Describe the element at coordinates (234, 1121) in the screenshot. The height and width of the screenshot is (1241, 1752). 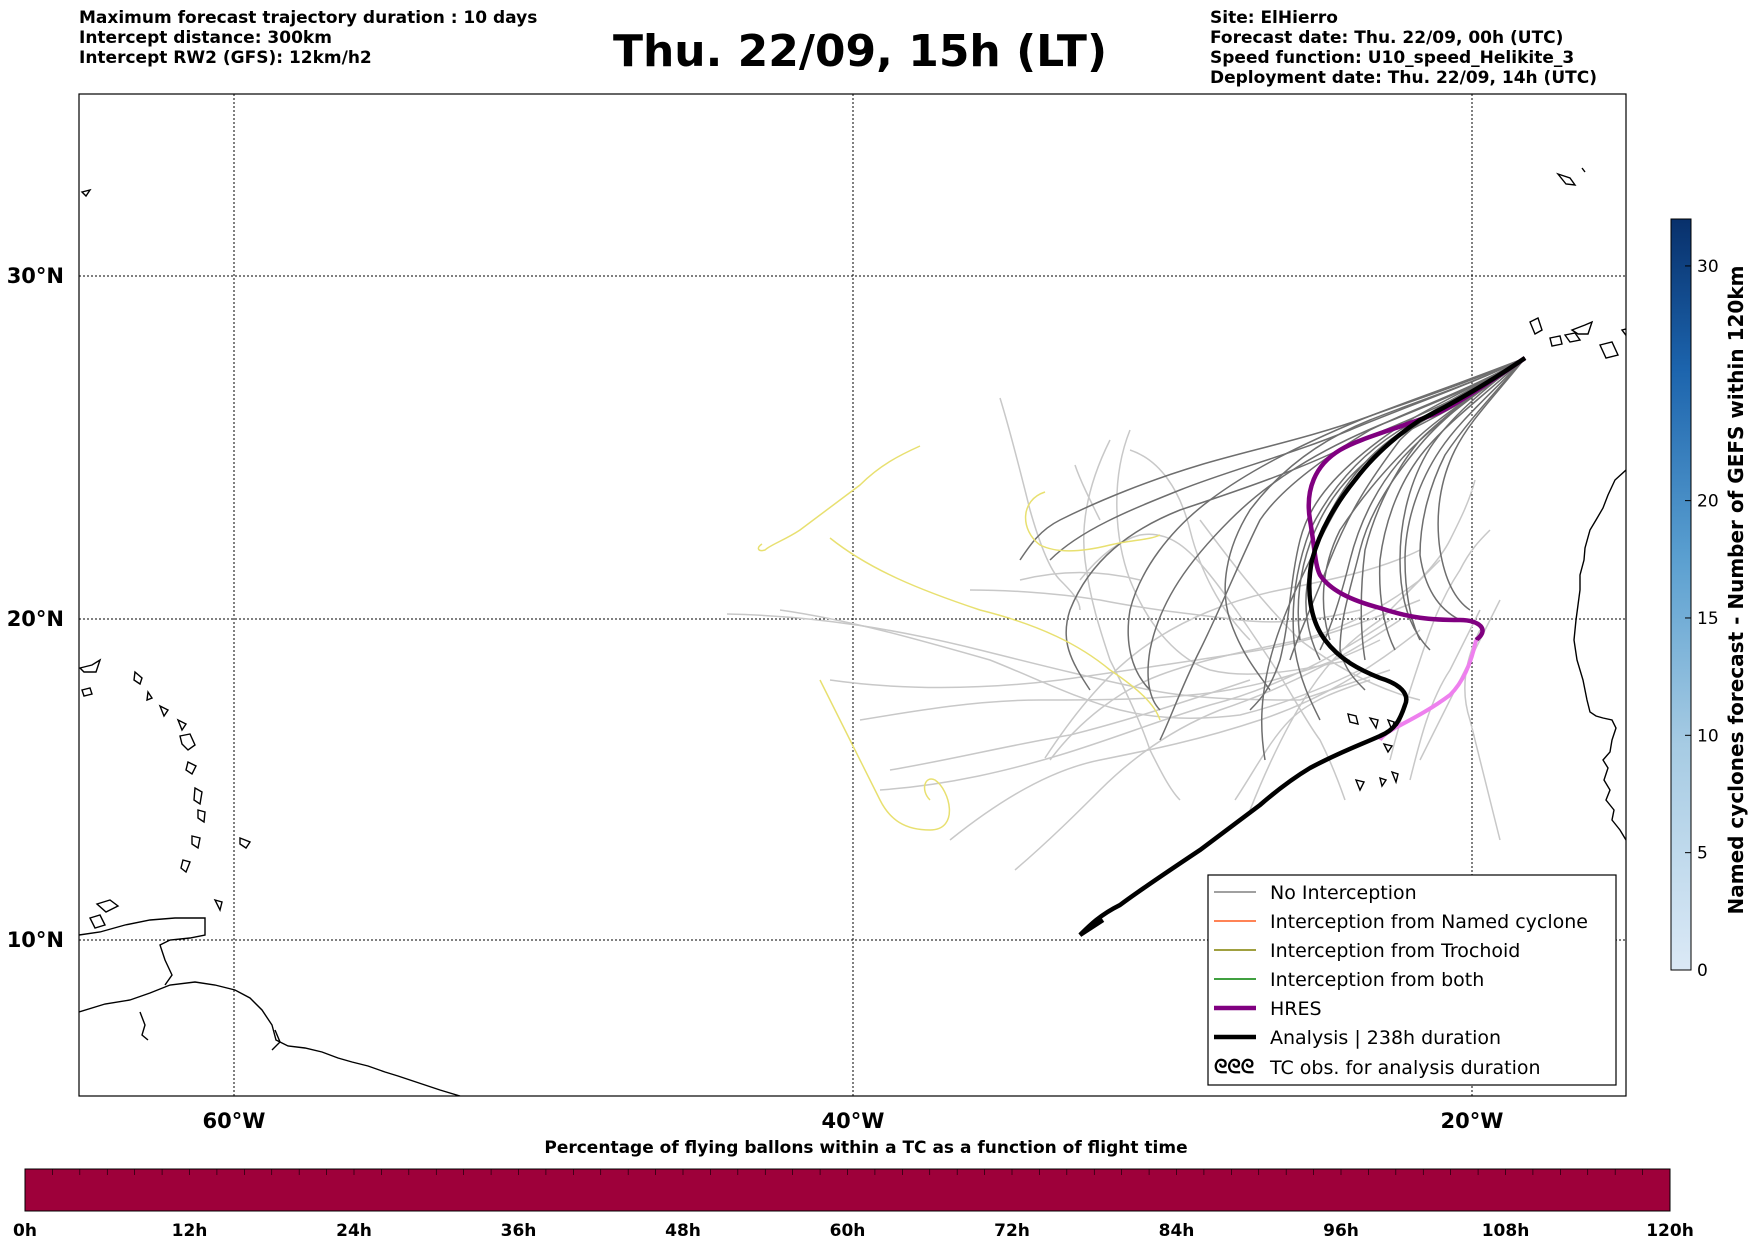
I see `lon-label: 60°W` at that location.